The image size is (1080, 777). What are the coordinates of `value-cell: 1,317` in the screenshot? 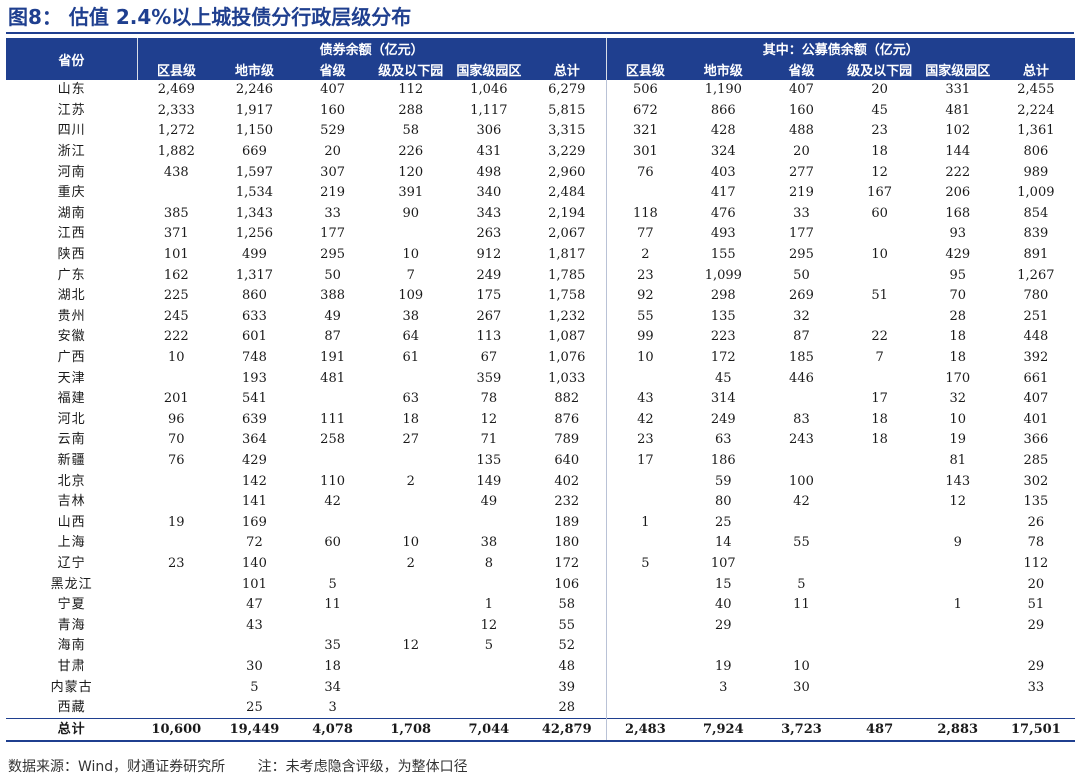 It's located at (254, 275).